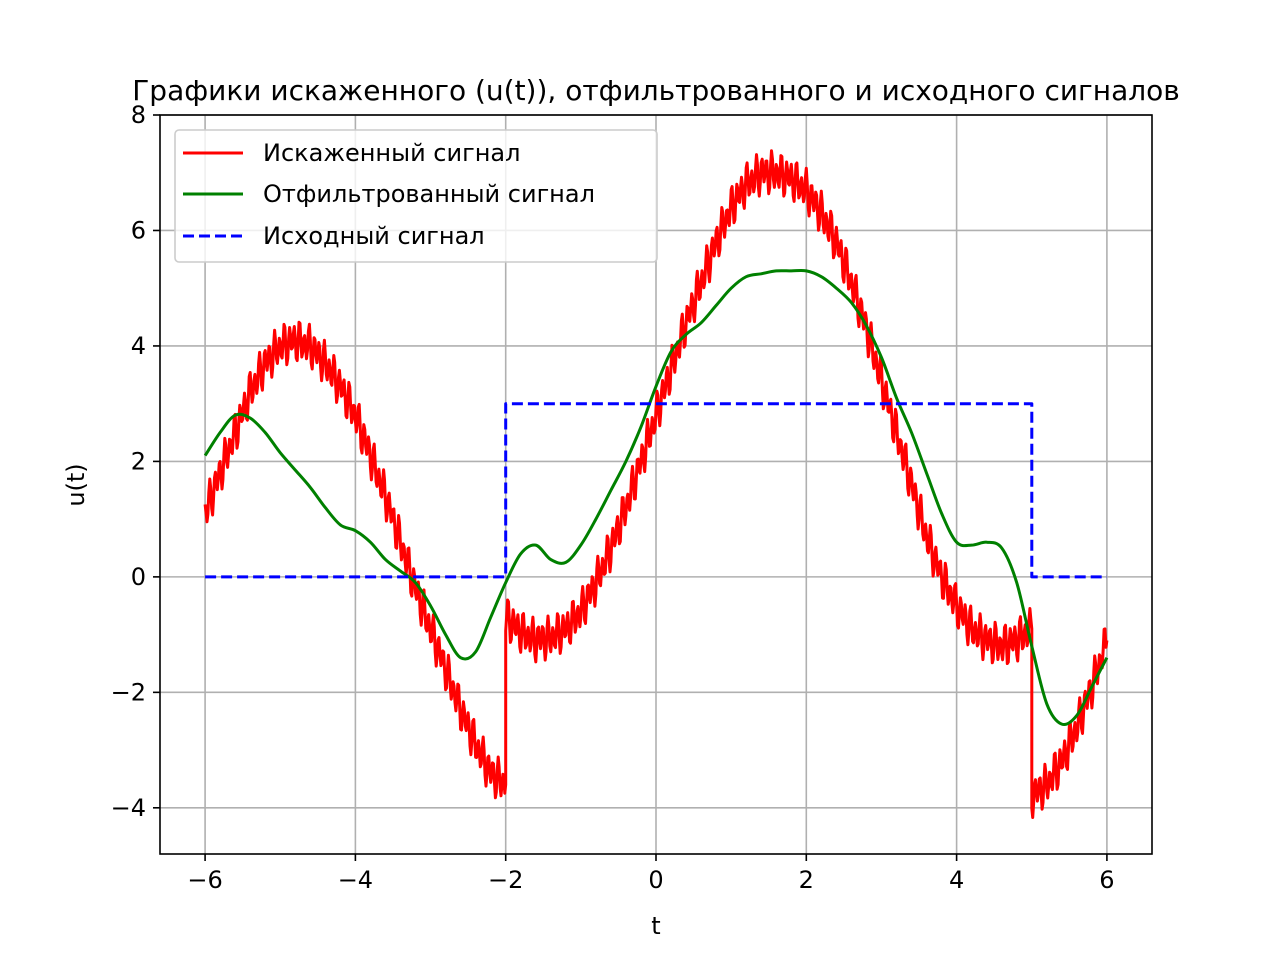 This screenshot has height=960, width=1280. What do you see at coordinates (138, 230) in the screenshot?
I see `y-tick-label: 6` at bounding box center [138, 230].